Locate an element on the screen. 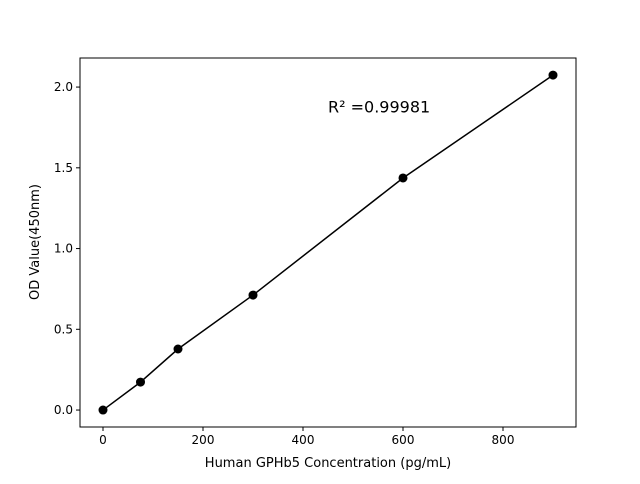 The width and height of the screenshot is (640, 484). y-tick-label: 1.5 is located at coordinates (63, 168).